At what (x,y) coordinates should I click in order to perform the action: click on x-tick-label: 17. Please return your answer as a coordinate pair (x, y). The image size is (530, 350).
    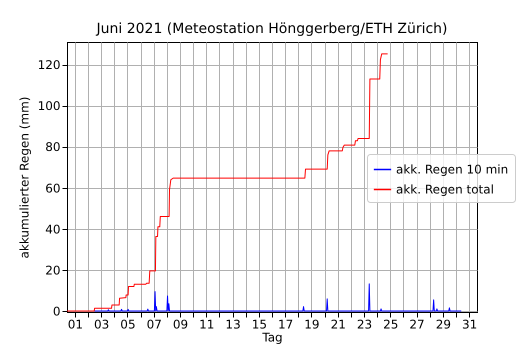
    Looking at the image, I should click on (286, 325).